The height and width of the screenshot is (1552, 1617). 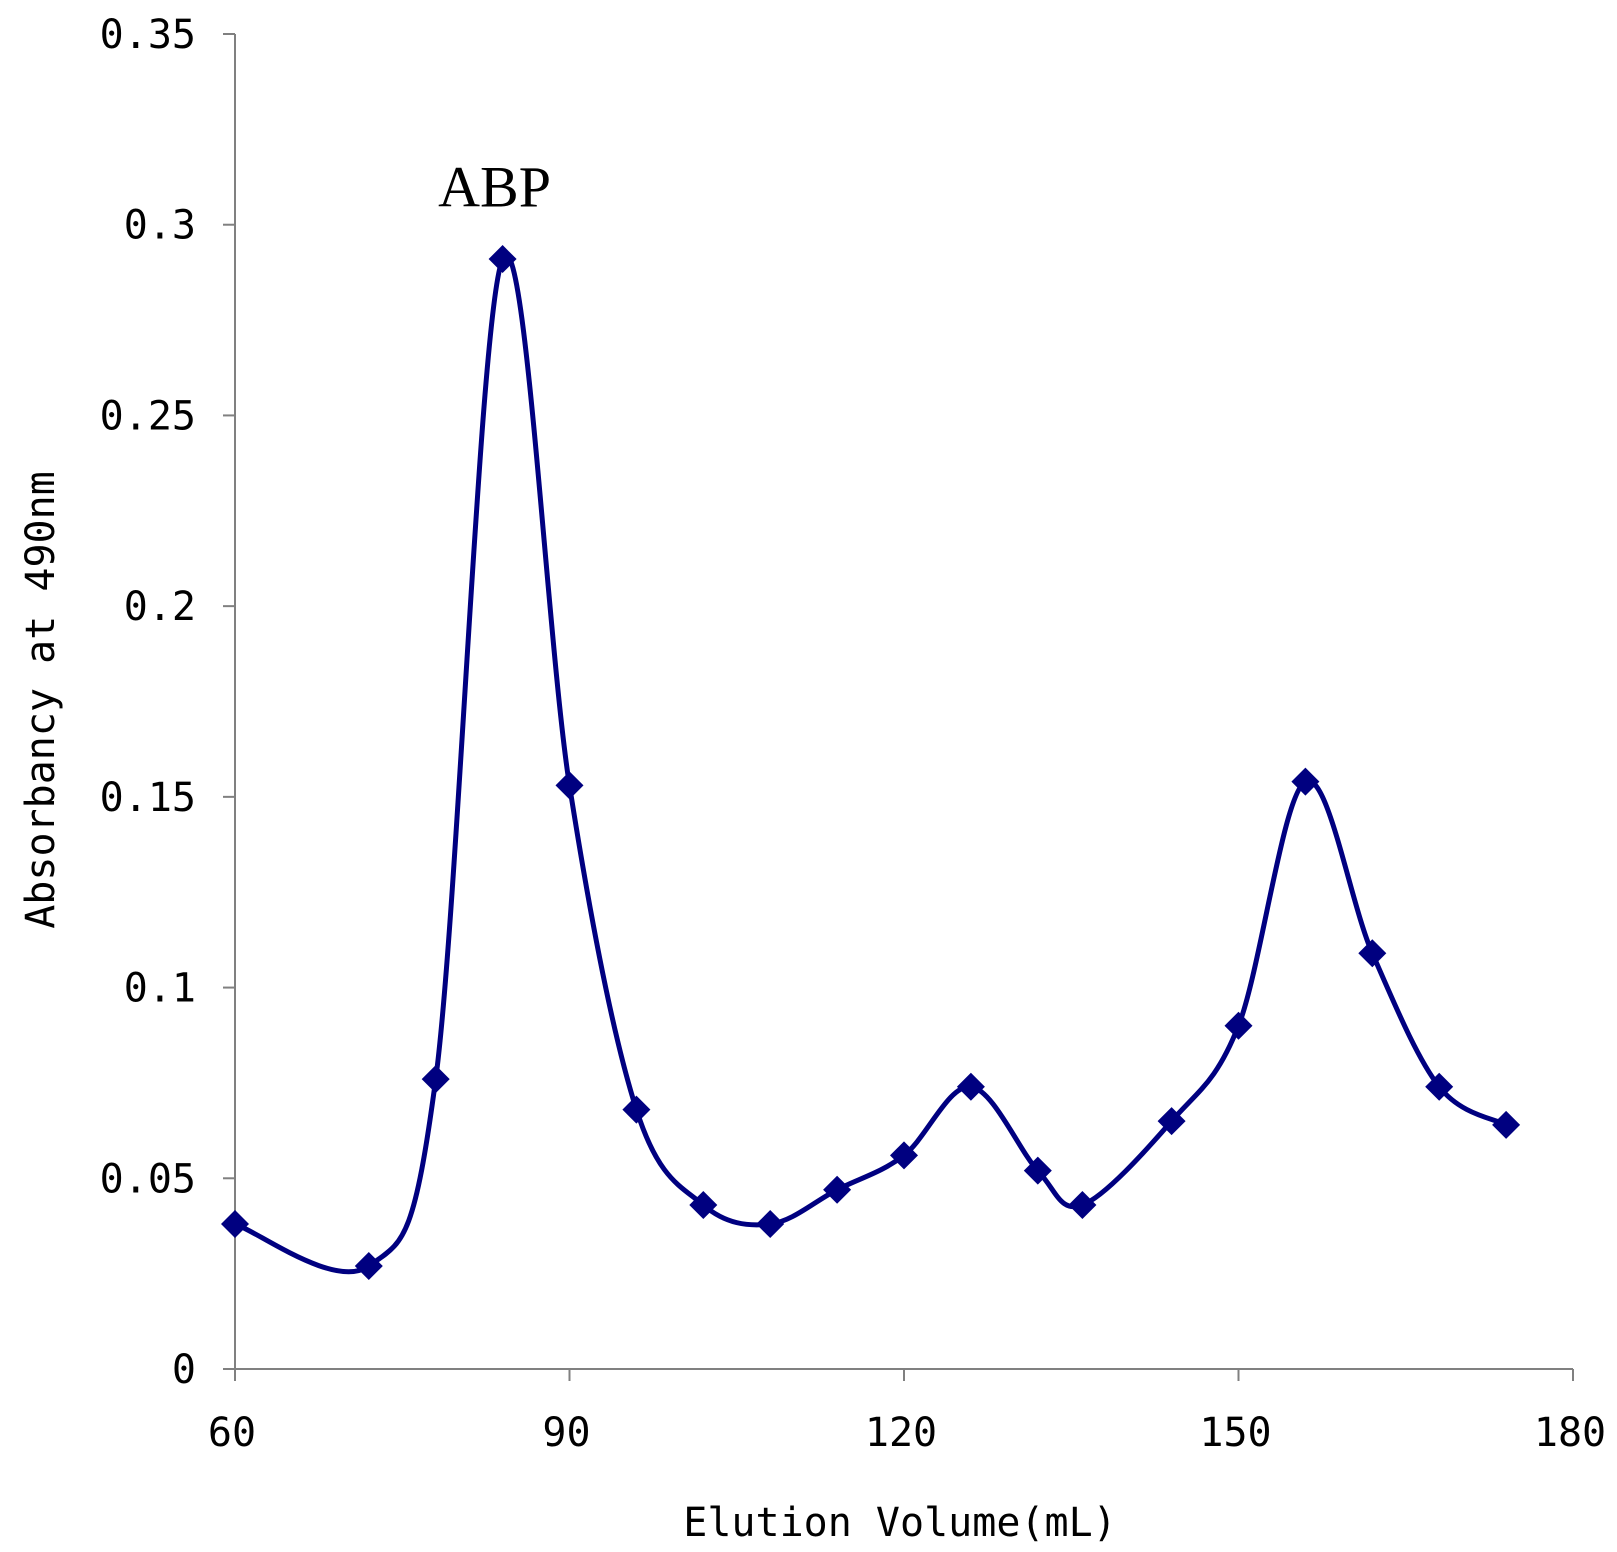 What do you see at coordinates (41, 700) in the screenshot?
I see `y-axis-title: Absorbancy at 490nm` at bounding box center [41, 700].